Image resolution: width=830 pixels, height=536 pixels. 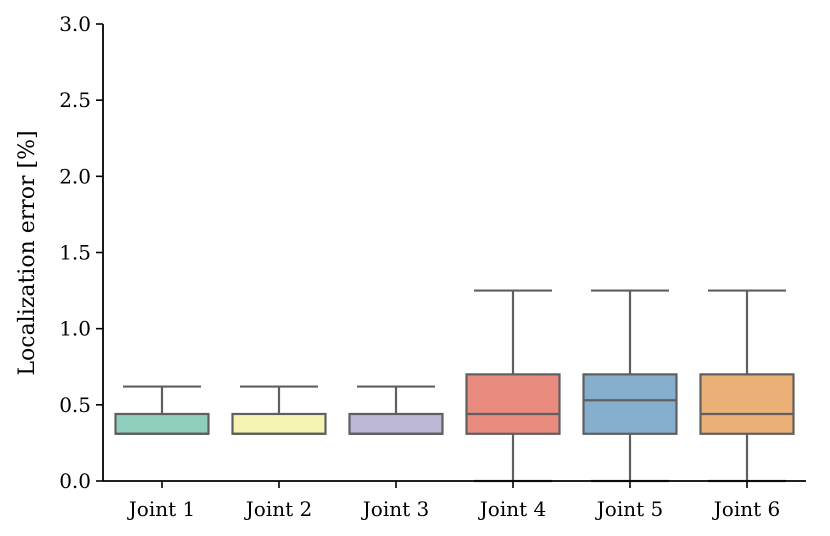 What do you see at coordinates (395, 509) in the screenshot?
I see `x-tick-label: Joint 3` at bounding box center [395, 509].